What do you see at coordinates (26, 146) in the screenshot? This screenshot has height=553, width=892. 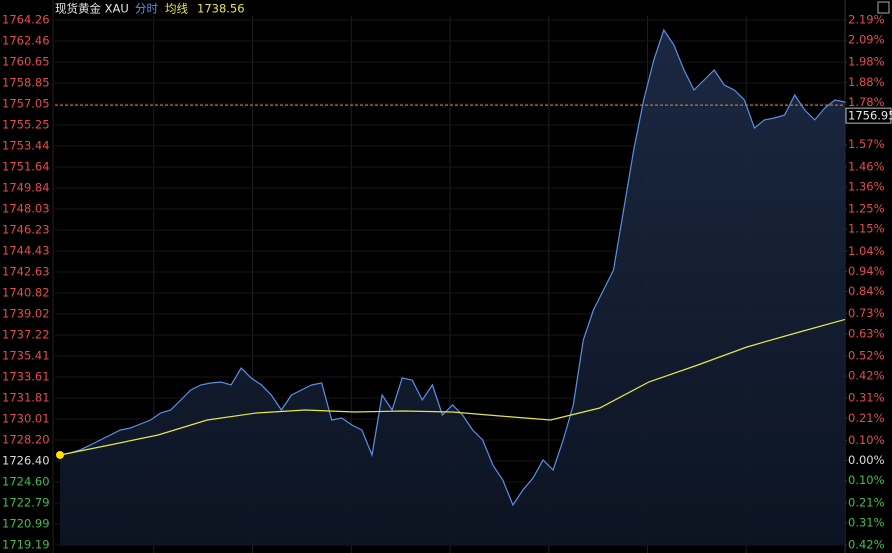 I see `y-tick-label: 1753.44` at bounding box center [26, 146].